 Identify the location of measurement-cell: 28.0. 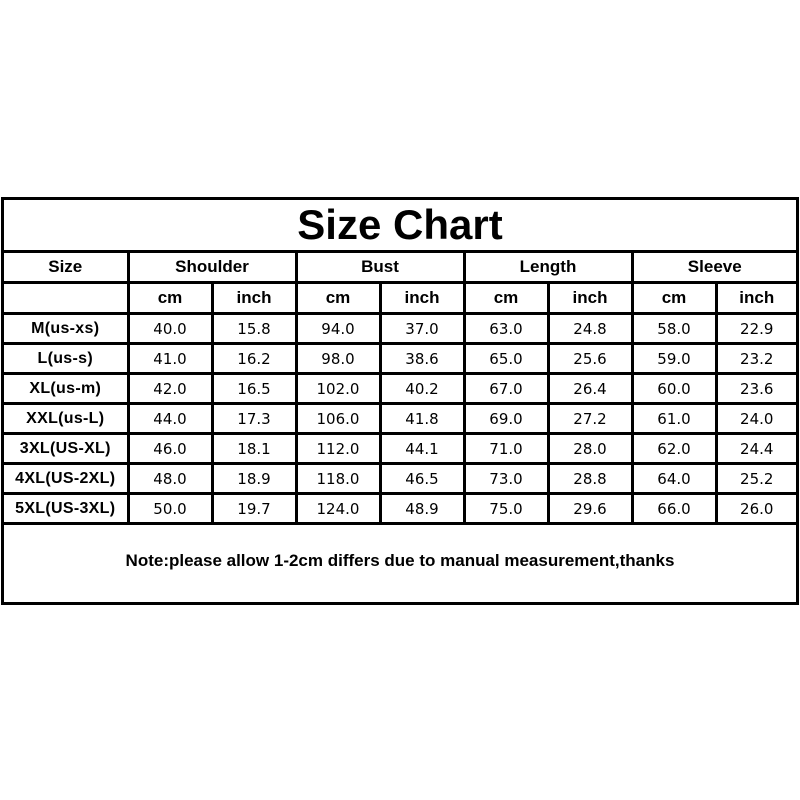
(590, 448).